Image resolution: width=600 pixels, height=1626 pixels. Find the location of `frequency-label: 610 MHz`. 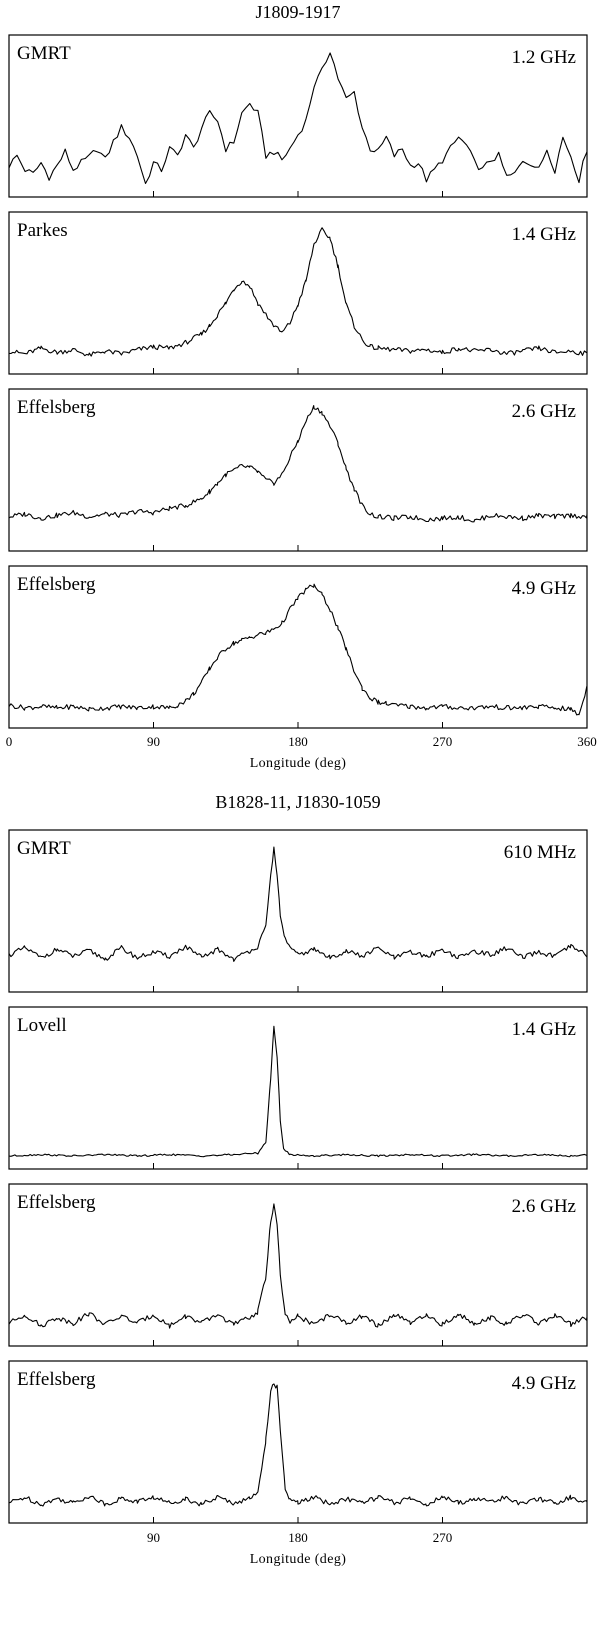

frequency-label: 610 MHz is located at coordinates (540, 852).